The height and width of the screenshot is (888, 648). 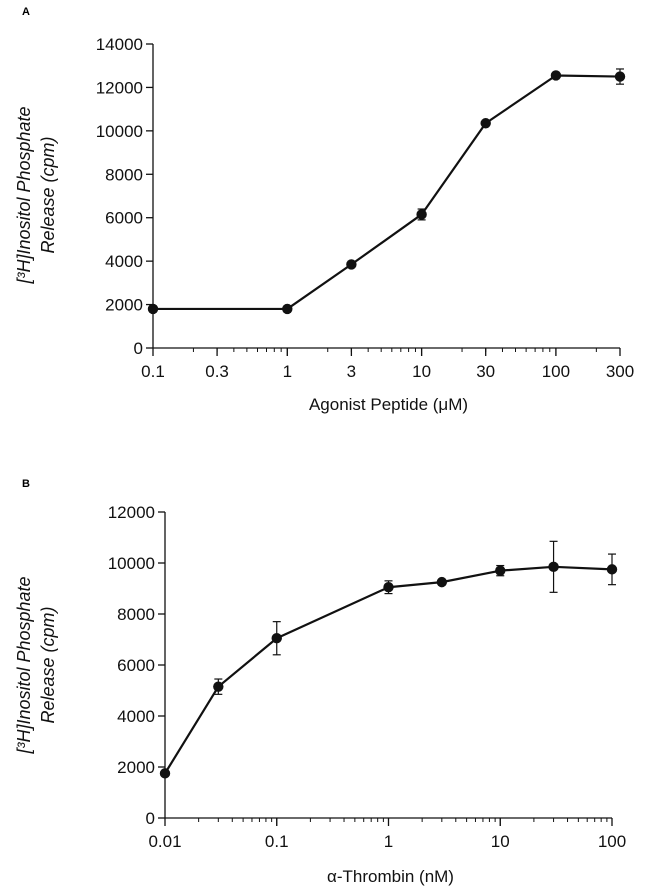 I want to click on panel-a-y-tick-label: 2000, so click(x=124, y=305).